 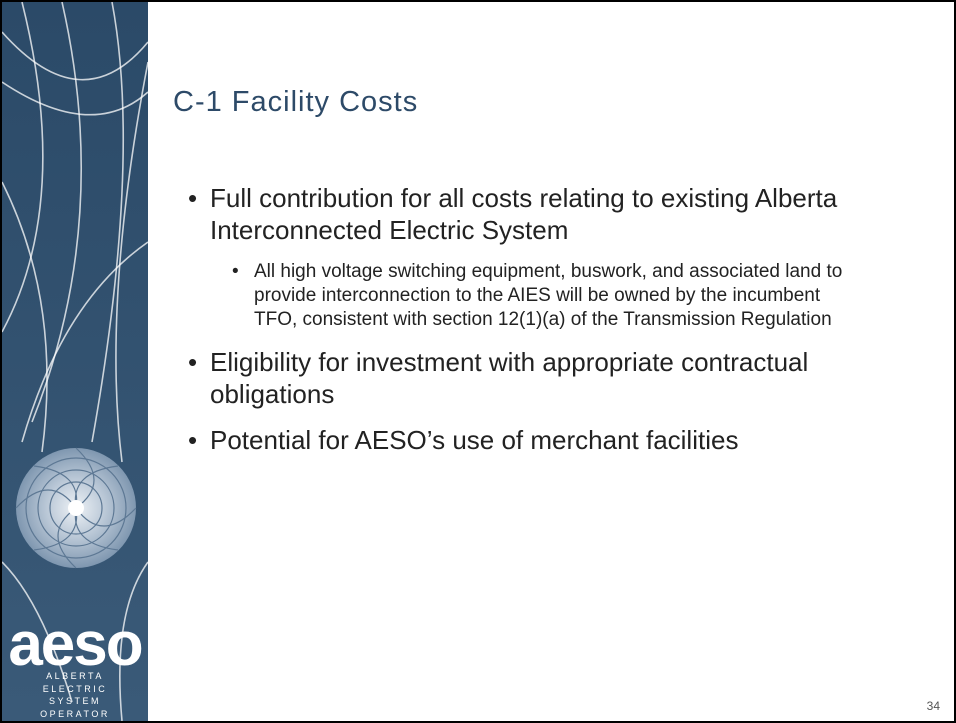 What do you see at coordinates (75, 644) in the screenshot?
I see `logo-name: aeso` at bounding box center [75, 644].